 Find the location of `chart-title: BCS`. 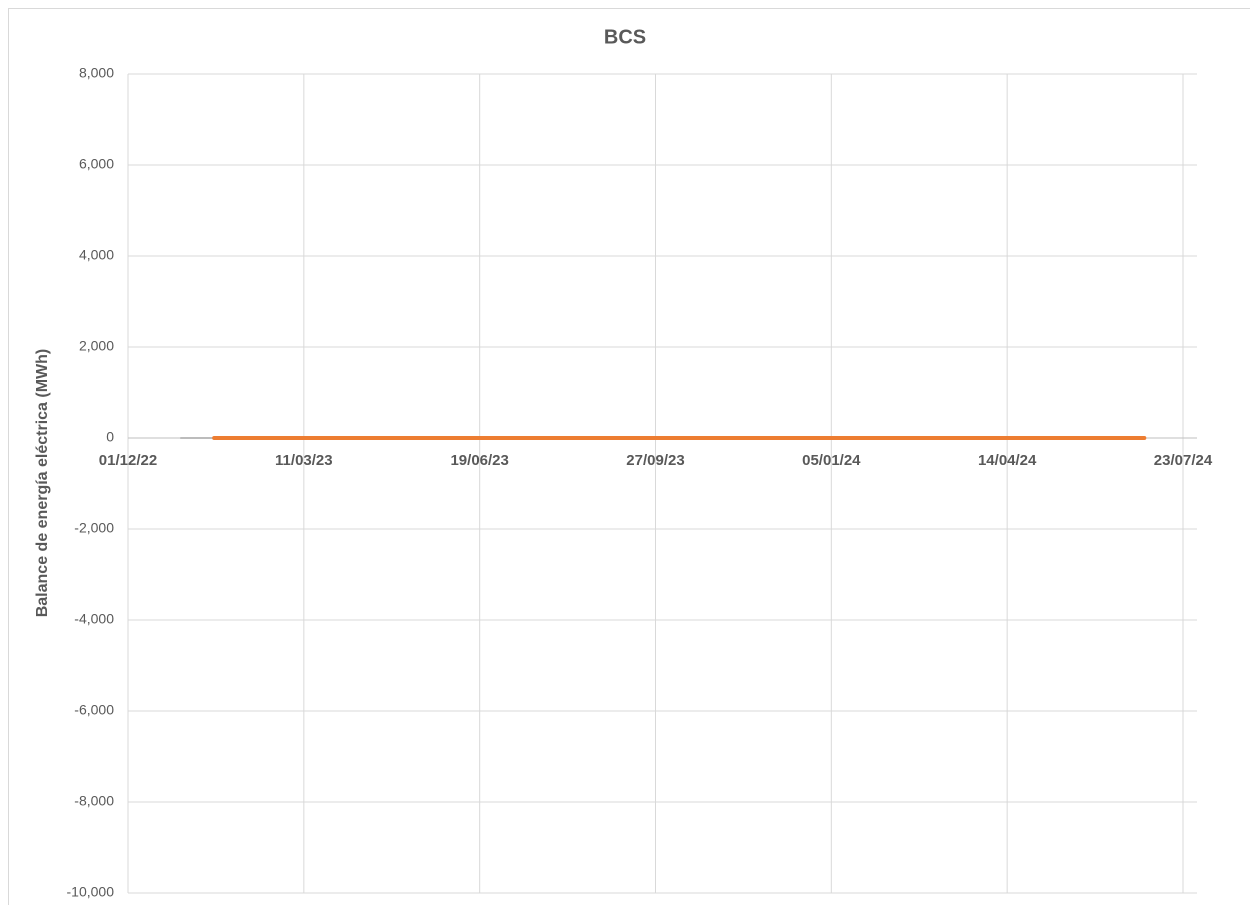

chart-title: BCS is located at coordinates (625, 37).